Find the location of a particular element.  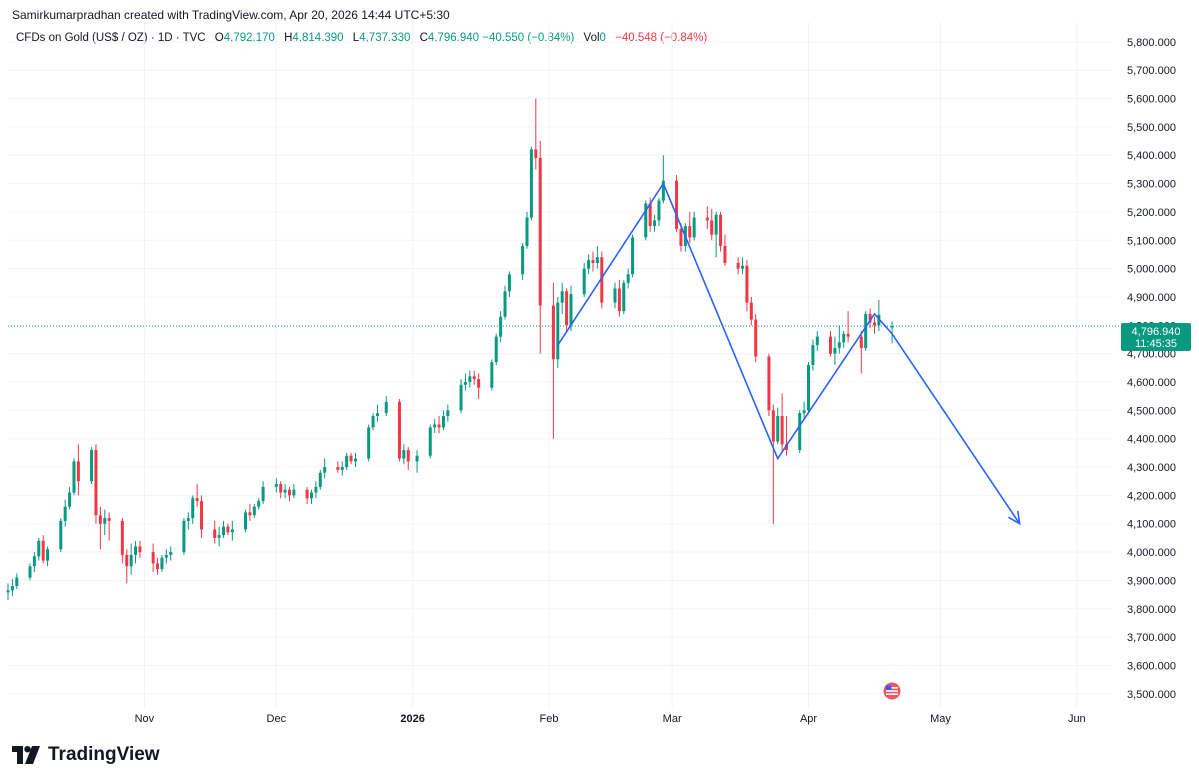

legend-high-label: H is located at coordinates (288, 38).